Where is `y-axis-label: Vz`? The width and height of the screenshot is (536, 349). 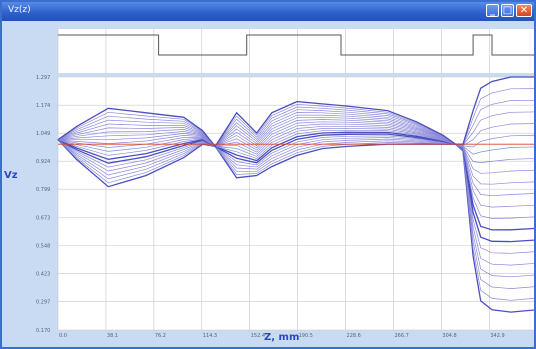
y-axis-label: Vz is located at coordinates (11, 175).